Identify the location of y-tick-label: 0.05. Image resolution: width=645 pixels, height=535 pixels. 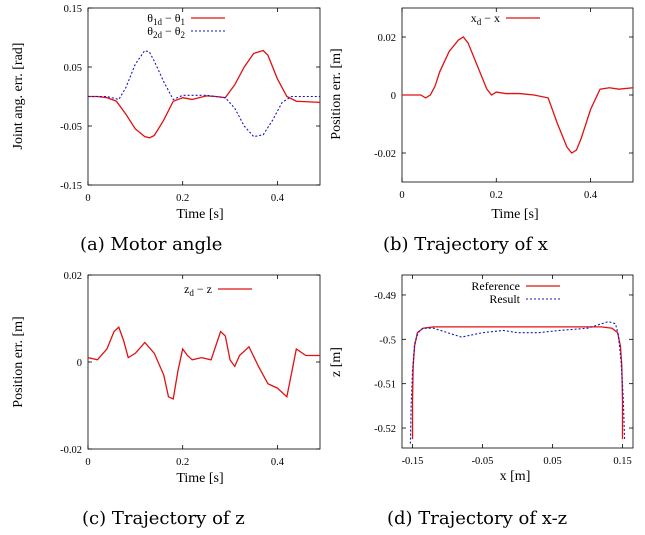
(73, 68).